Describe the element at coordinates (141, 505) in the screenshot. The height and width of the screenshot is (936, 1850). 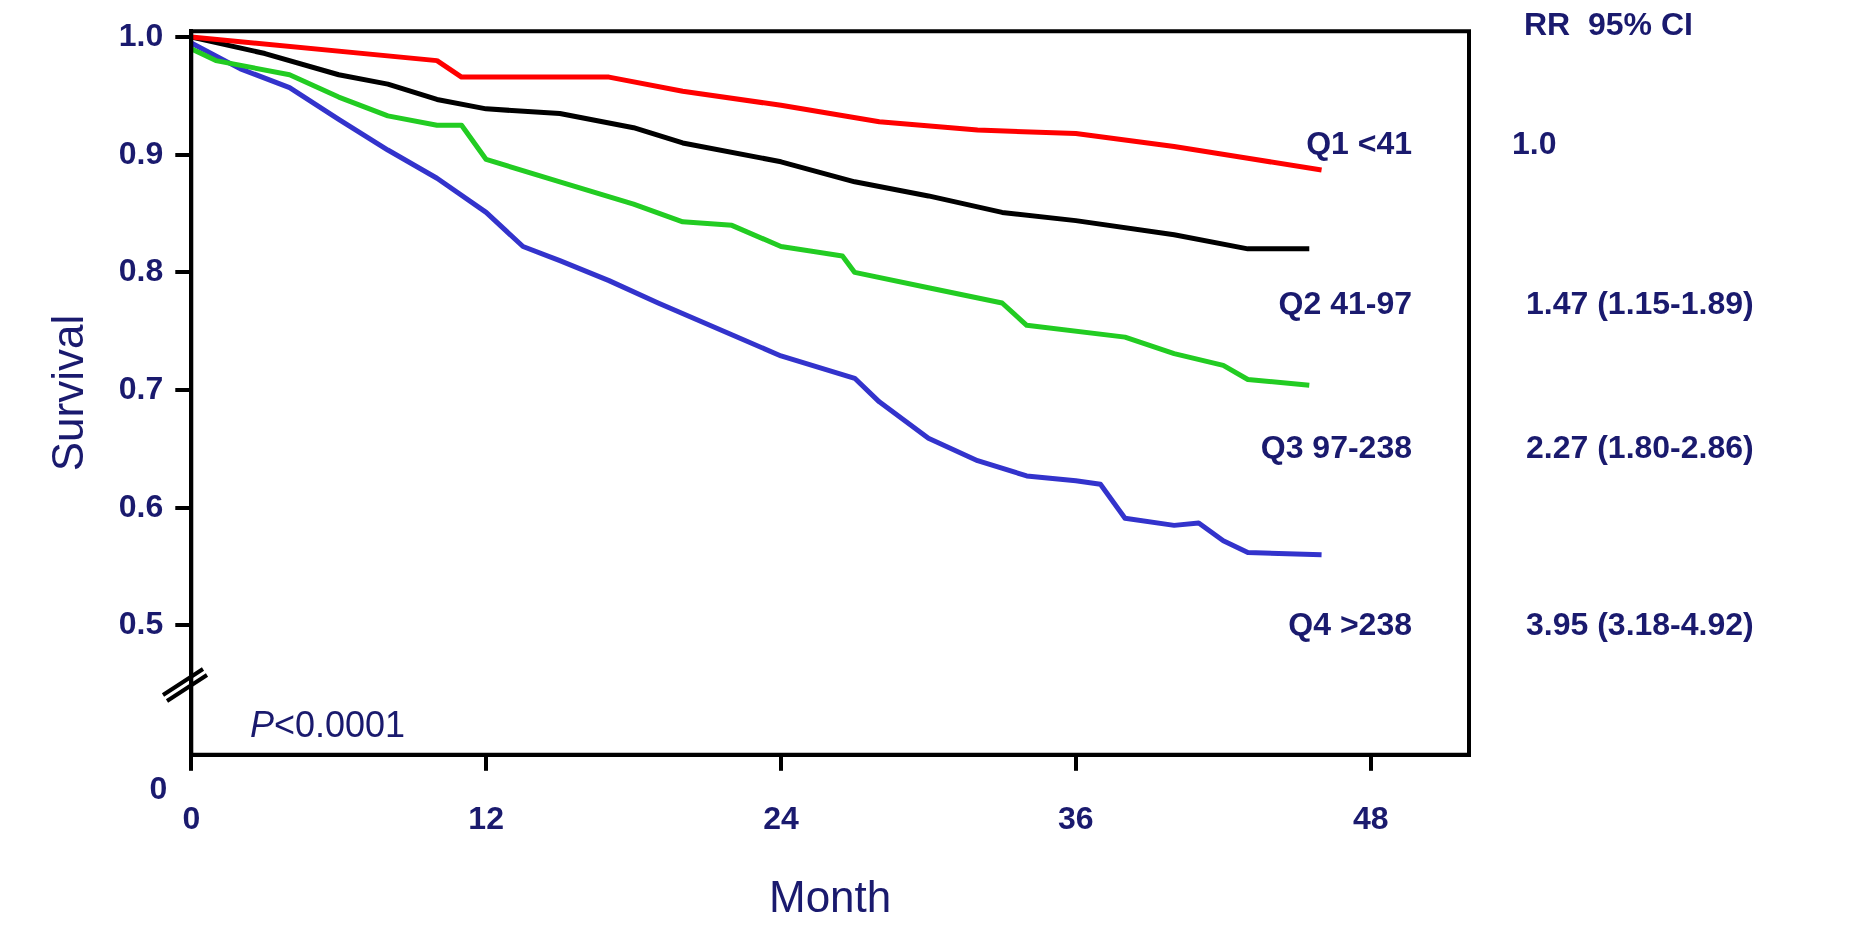
I see `y-tick-label: 0.6` at that location.